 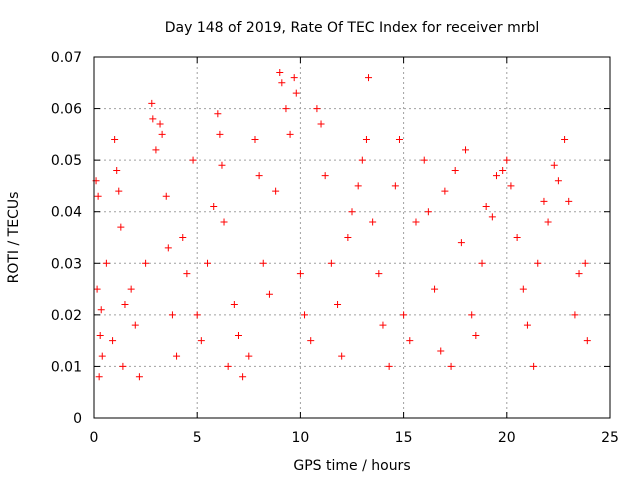 I want to click on x-tick-label: 15, so click(x=404, y=438).